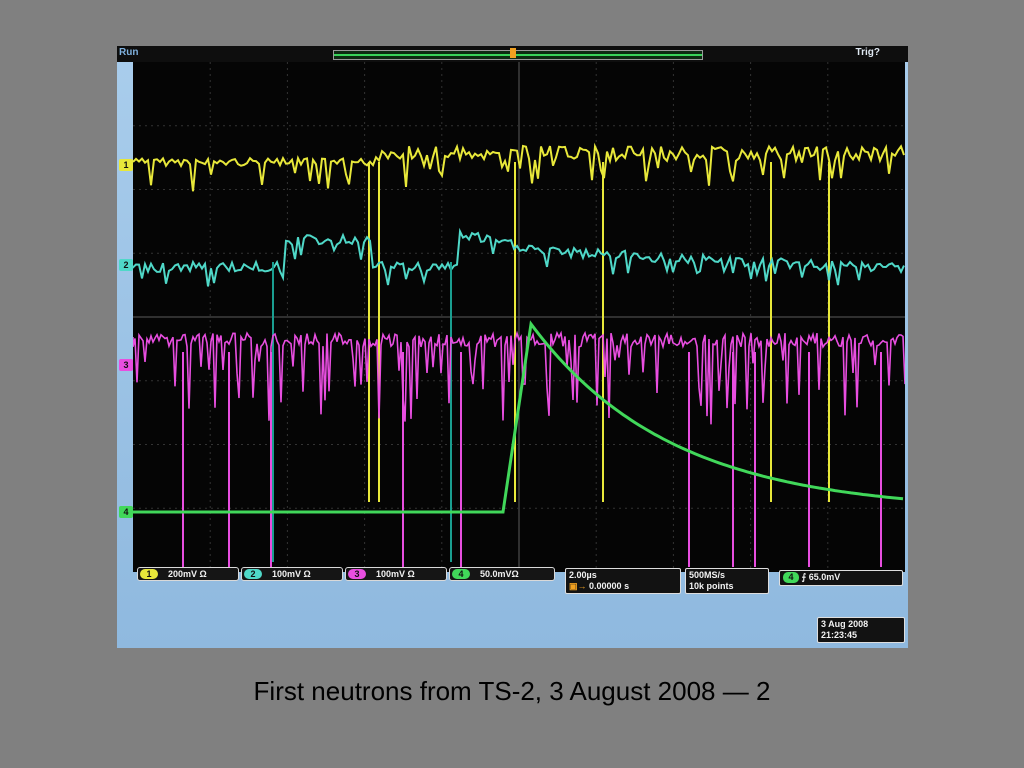  I want to click on ch3-number-badge: 3, so click(357, 574).